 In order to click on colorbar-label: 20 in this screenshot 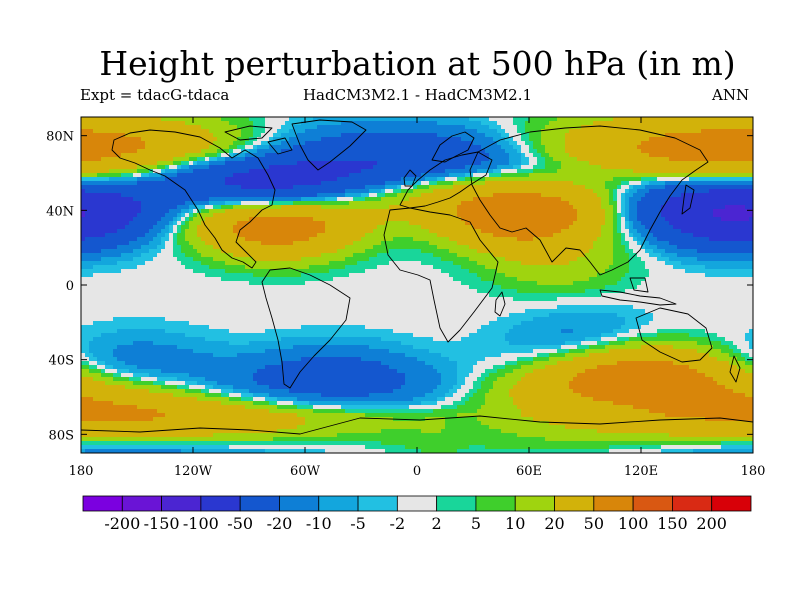, I will do `click(554, 523)`.